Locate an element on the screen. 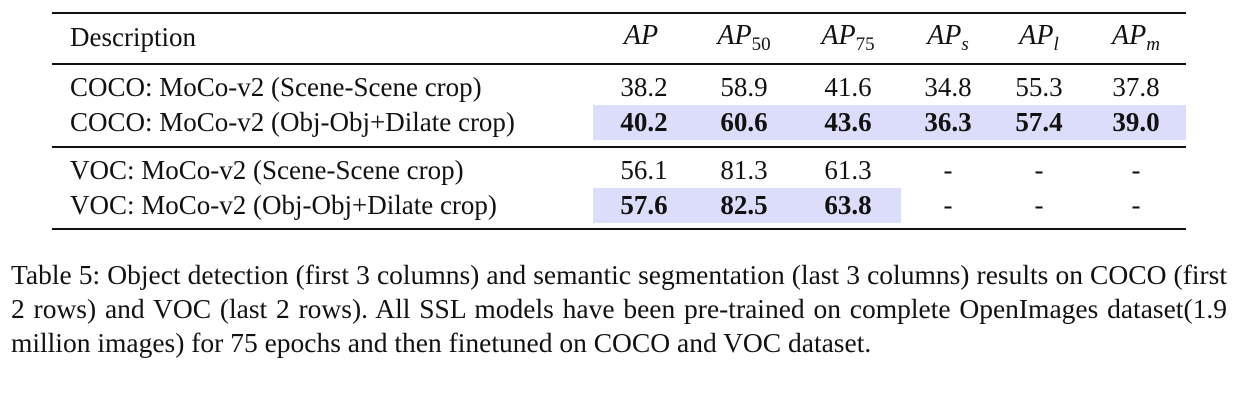  cell-ap50: 58.9 is located at coordinates (744, 87).